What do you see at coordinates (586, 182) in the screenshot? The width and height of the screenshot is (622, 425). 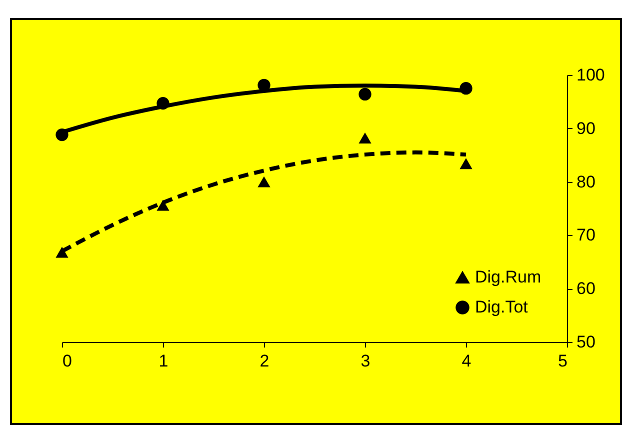 I see `y-tick-label: 80` at bounding box center [586, 182].